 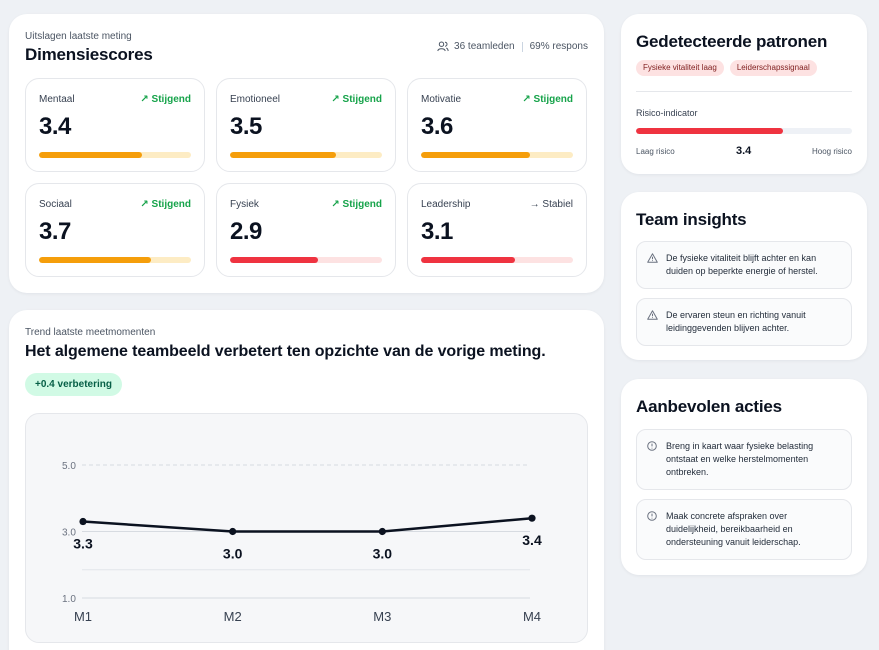 What do you see at coordinates (246, 126) in the screenshot?
I see `tile-score: 3.5` at bounding box center [246, 126].